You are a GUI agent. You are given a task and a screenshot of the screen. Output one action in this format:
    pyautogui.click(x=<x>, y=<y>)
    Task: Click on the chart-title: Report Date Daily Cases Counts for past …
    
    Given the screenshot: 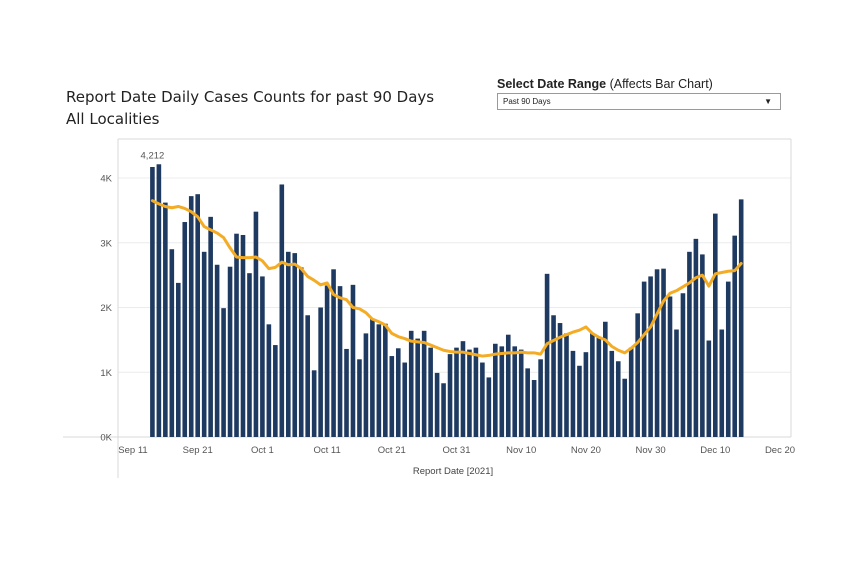 What is the action you would take?
    pyautogui.click(x=250, y=108)
    